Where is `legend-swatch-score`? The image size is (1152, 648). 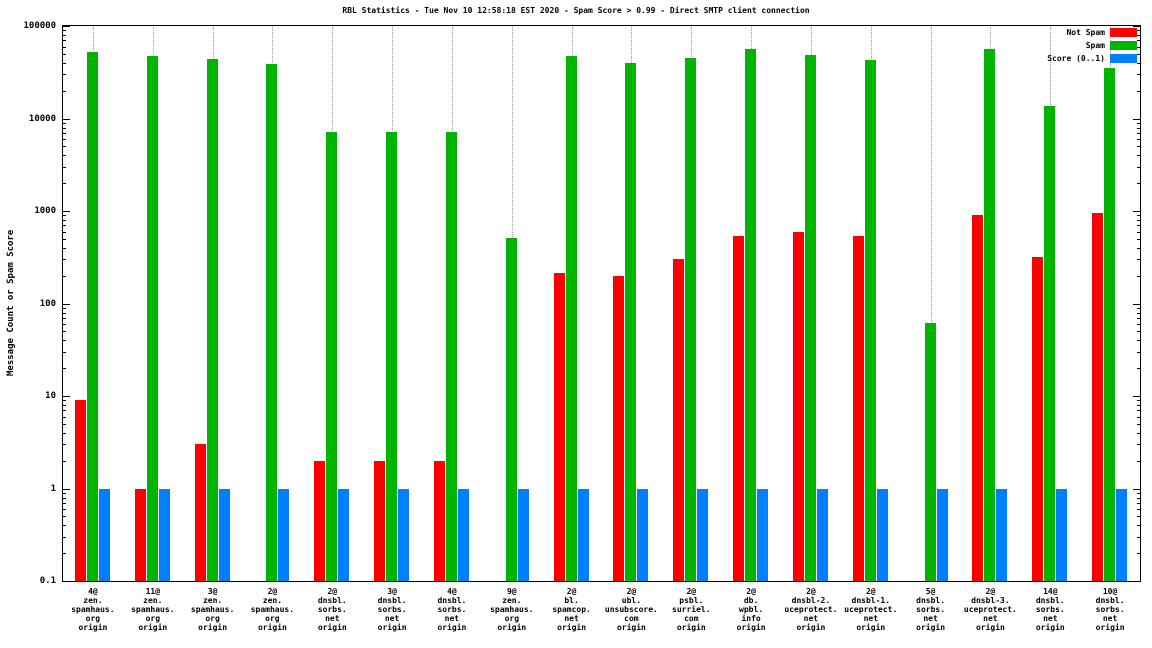 legend-swatch-score is located at coordinates (1123, 58).